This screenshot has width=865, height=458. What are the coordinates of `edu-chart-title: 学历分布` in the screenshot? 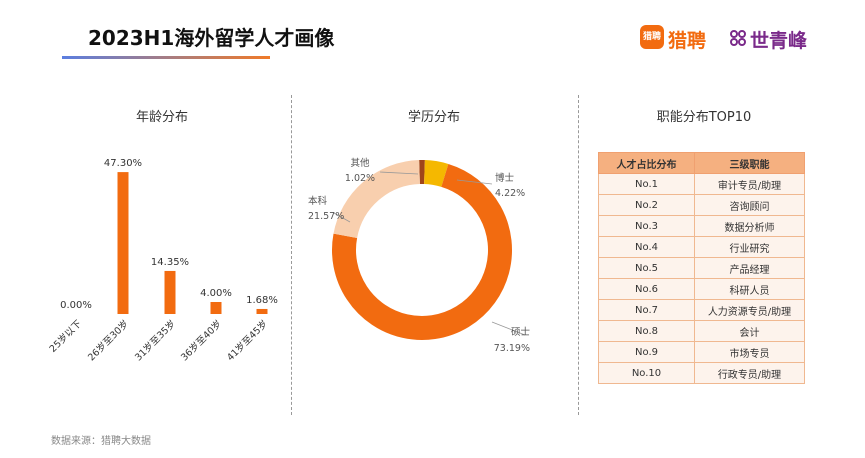 It's located at (433, 117).